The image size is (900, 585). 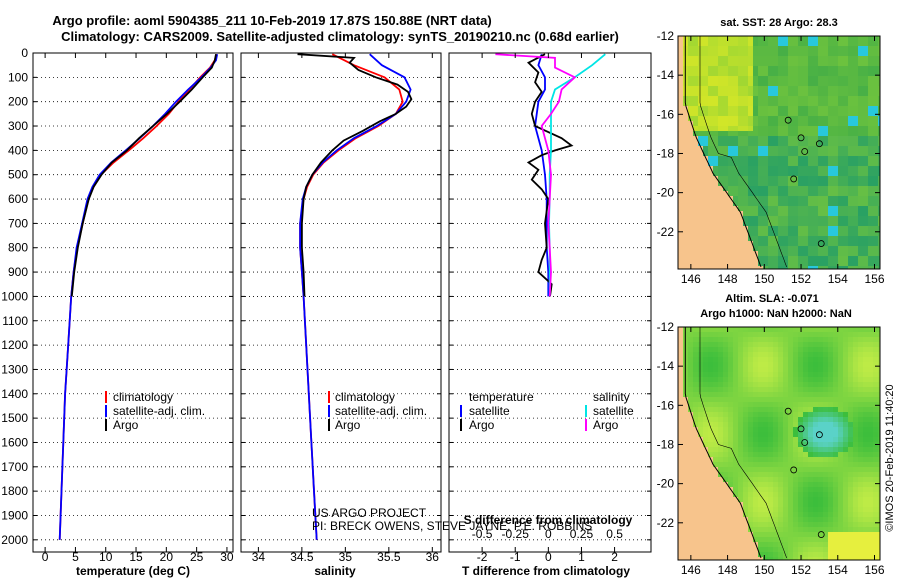 What do you see at coordinates (819, 435) in the screenshot?
I see `reef-outline` at bounding box center [819, 435].